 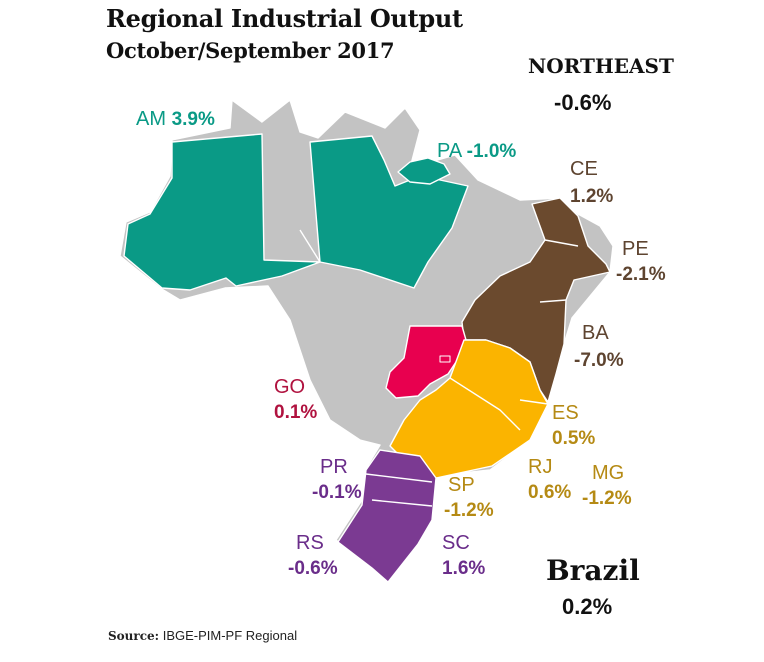 What do you see at coordinates (334, 467) in the screenshot?
I see `label-pr-name: PR` at bounding box center [334, 467].